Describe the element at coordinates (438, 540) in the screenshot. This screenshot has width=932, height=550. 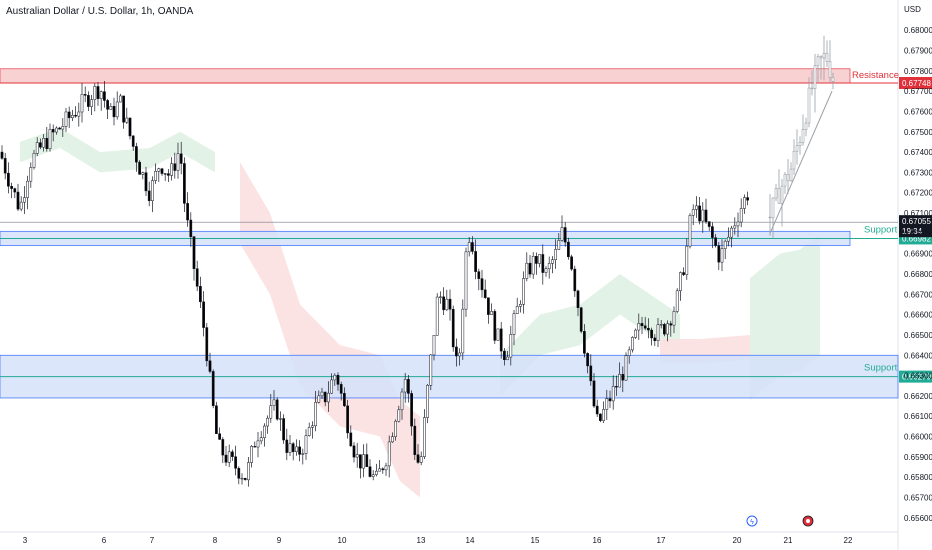
I see `time-axis: 3 6 7 8 9 10 13 14 15 16 17 20 21 22` at that location.